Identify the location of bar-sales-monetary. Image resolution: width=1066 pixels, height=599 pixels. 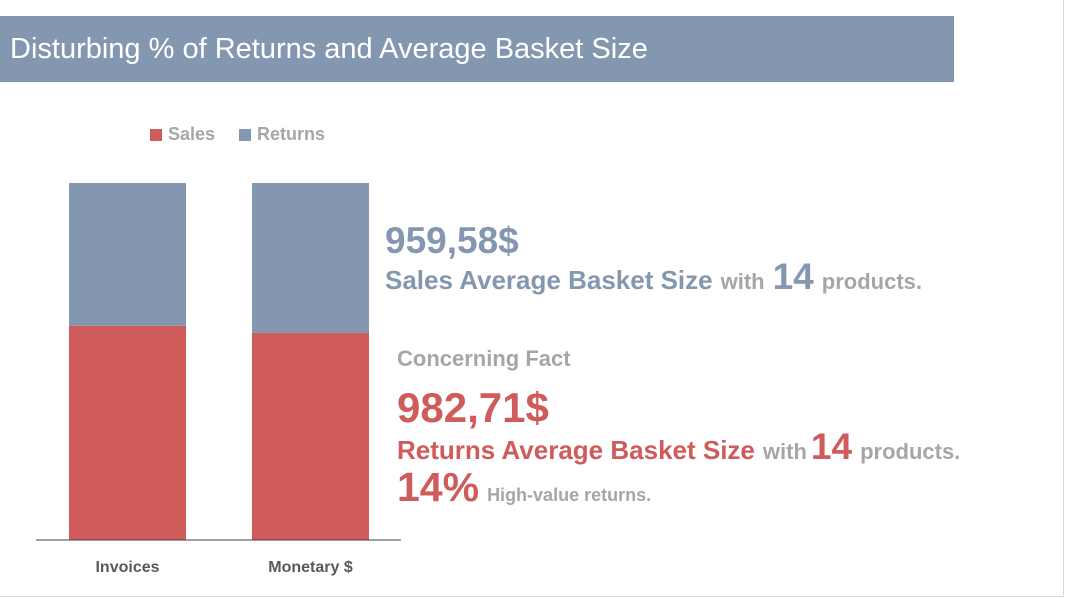
(310, 436).